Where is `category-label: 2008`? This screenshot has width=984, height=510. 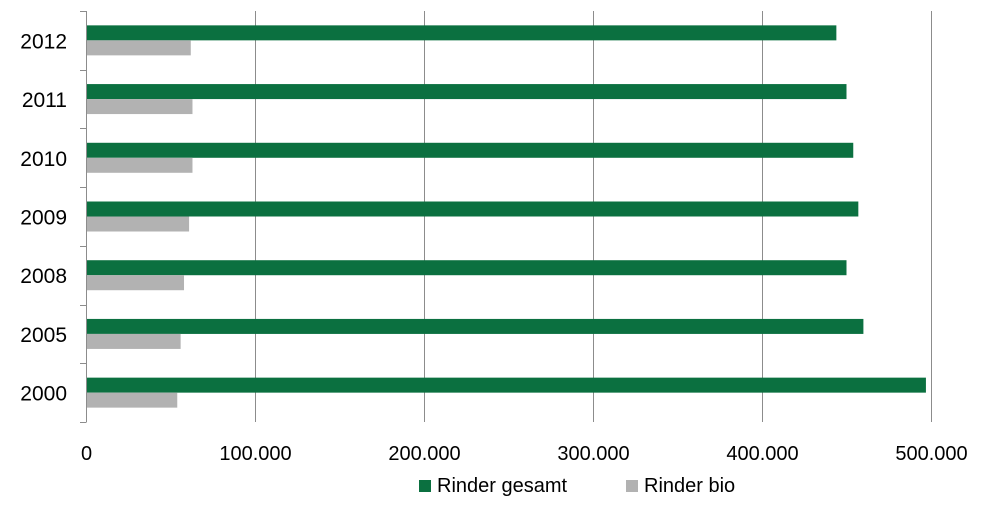
category-label: 2008 is located at coordinates (43, 276).